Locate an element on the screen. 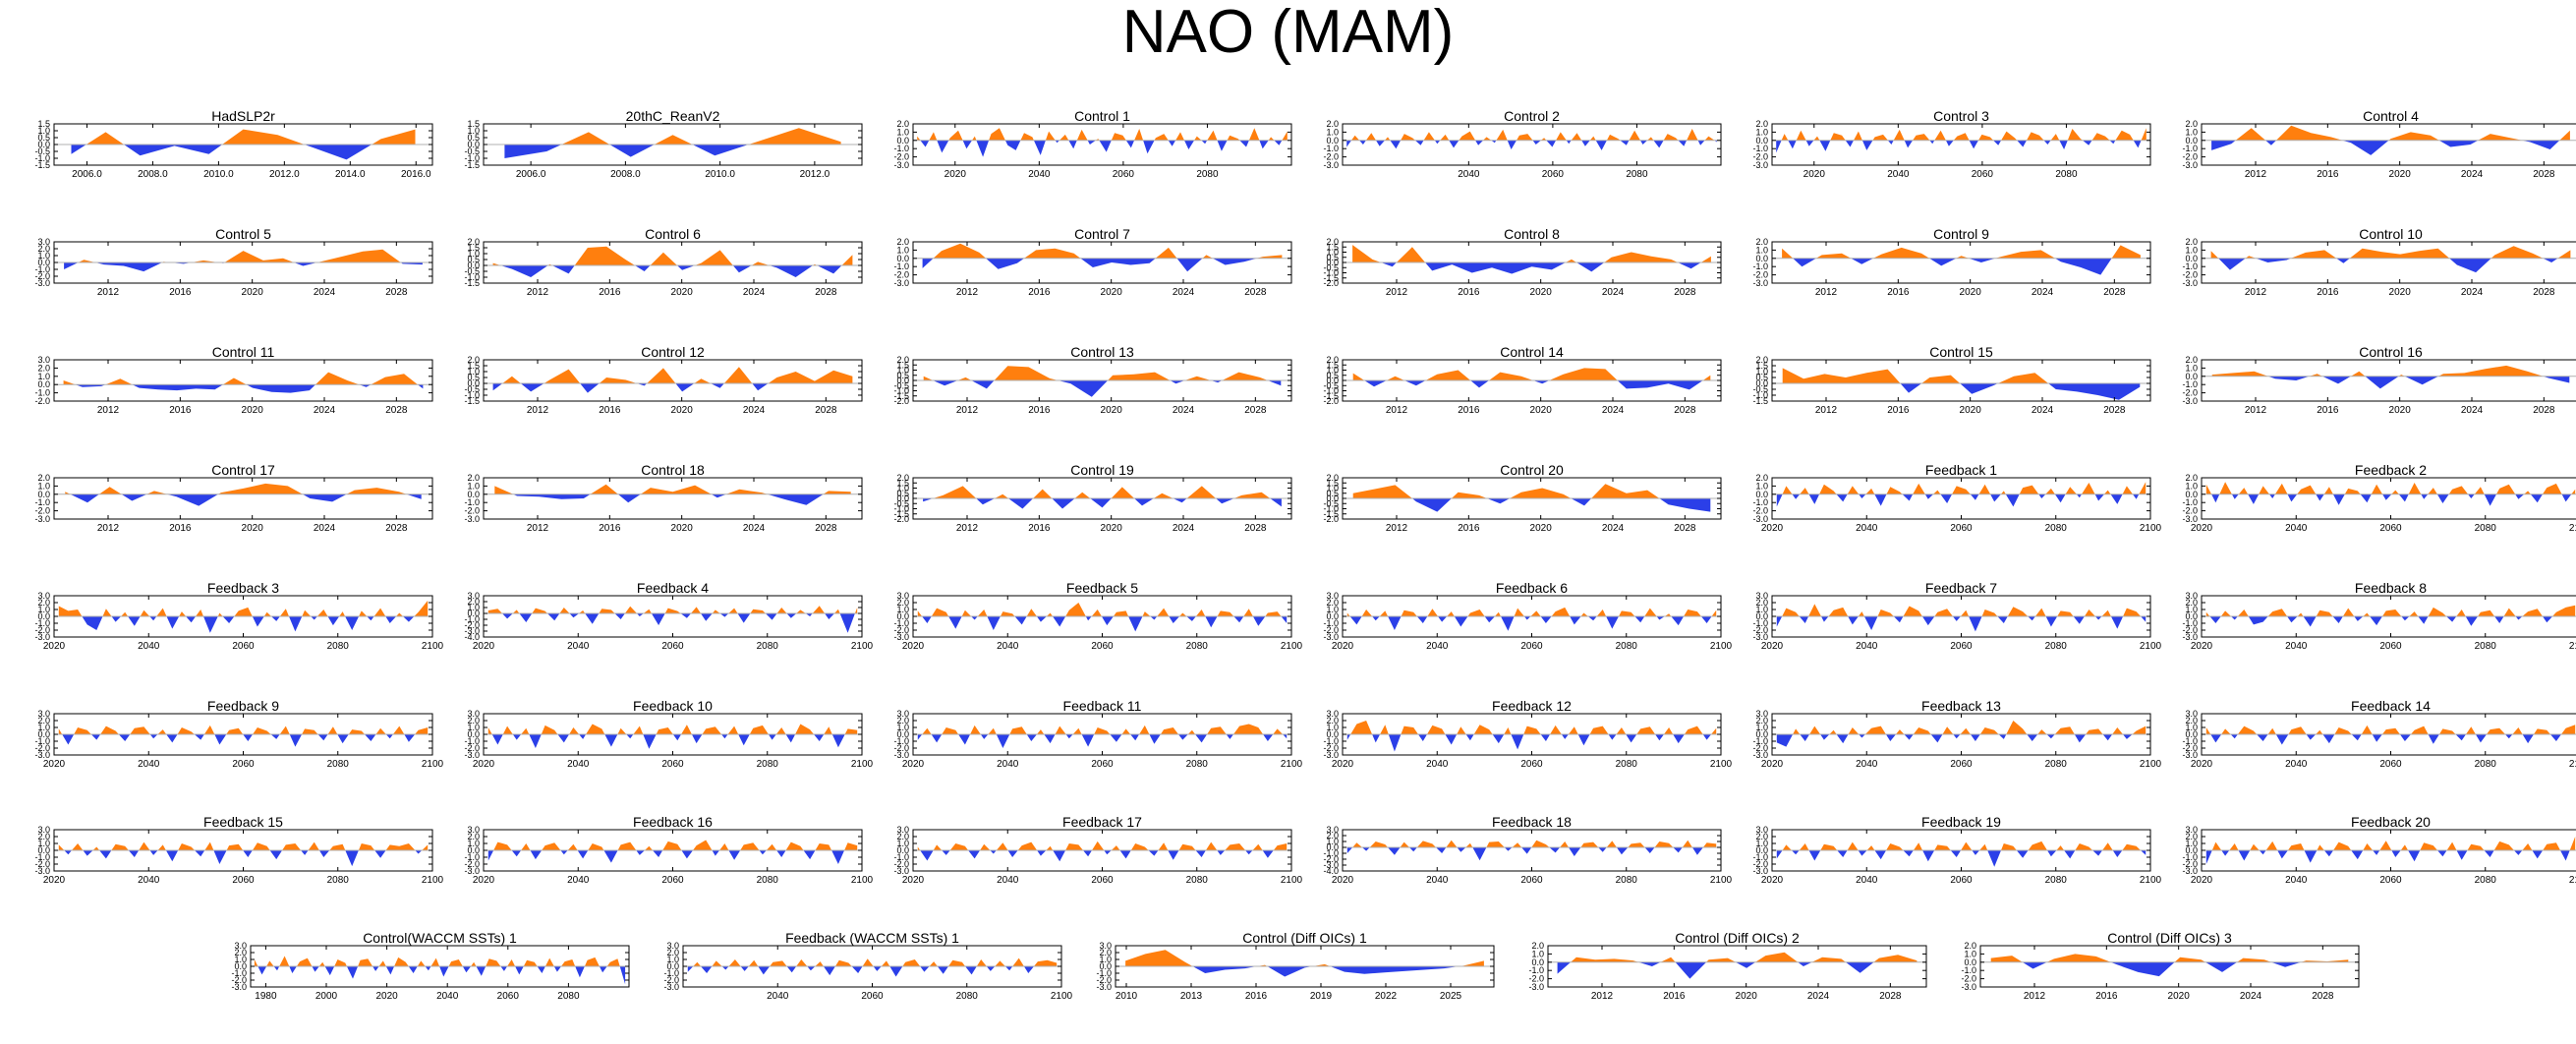 The width and height of the screenshot is (2576, 1044). chart-title: Control (Diff OICs) 1 is located at coordinates (1305, 938).